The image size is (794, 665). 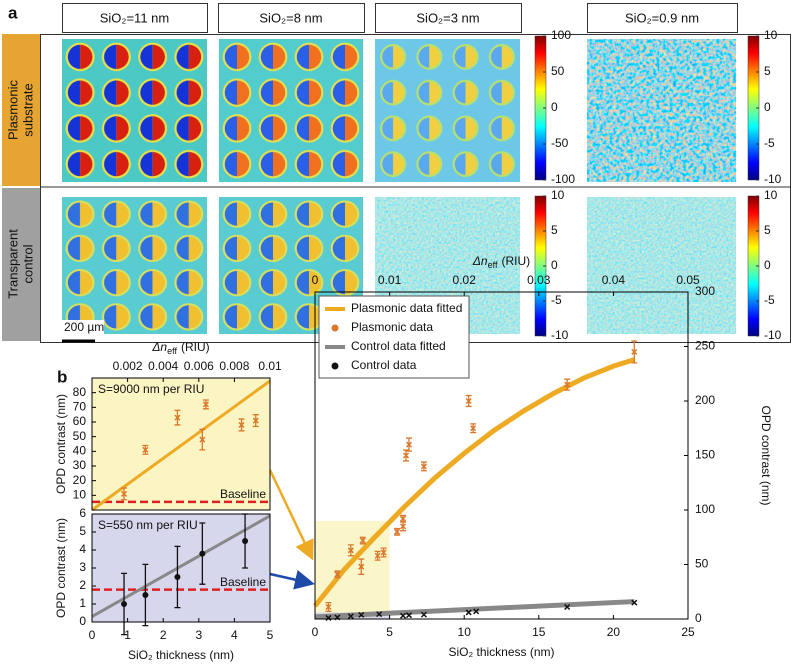 I want to click on x-tick-label: 4, so click(x=234, y=635).